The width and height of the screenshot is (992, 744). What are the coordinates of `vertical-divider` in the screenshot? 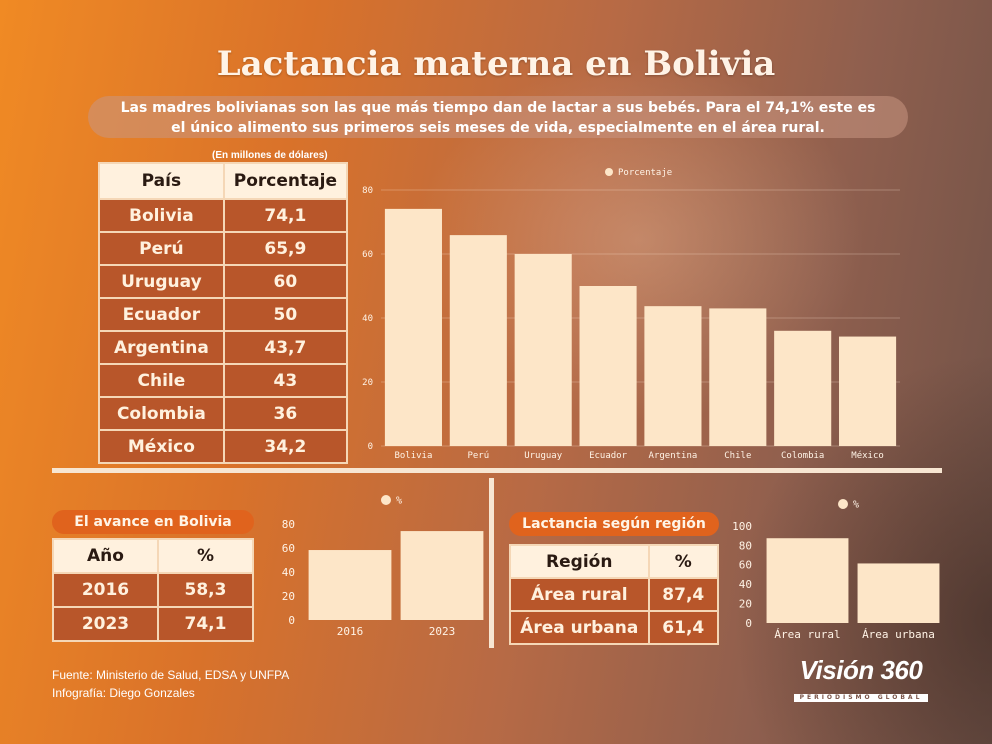 It's located at (491, 563).